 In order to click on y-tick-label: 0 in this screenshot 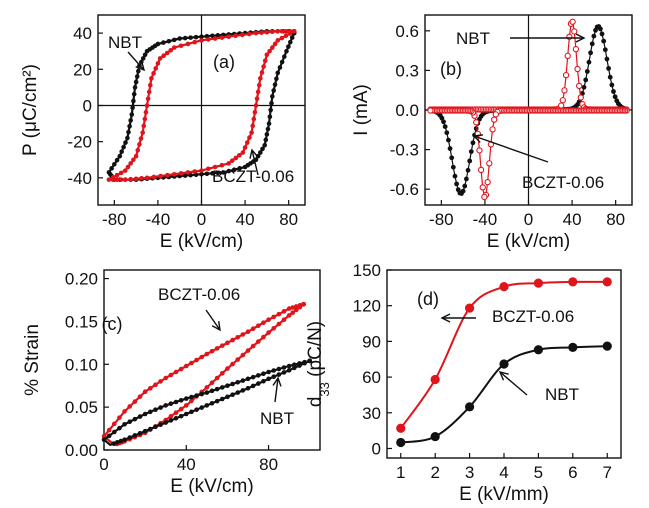, I will do `click(376, 448)`.